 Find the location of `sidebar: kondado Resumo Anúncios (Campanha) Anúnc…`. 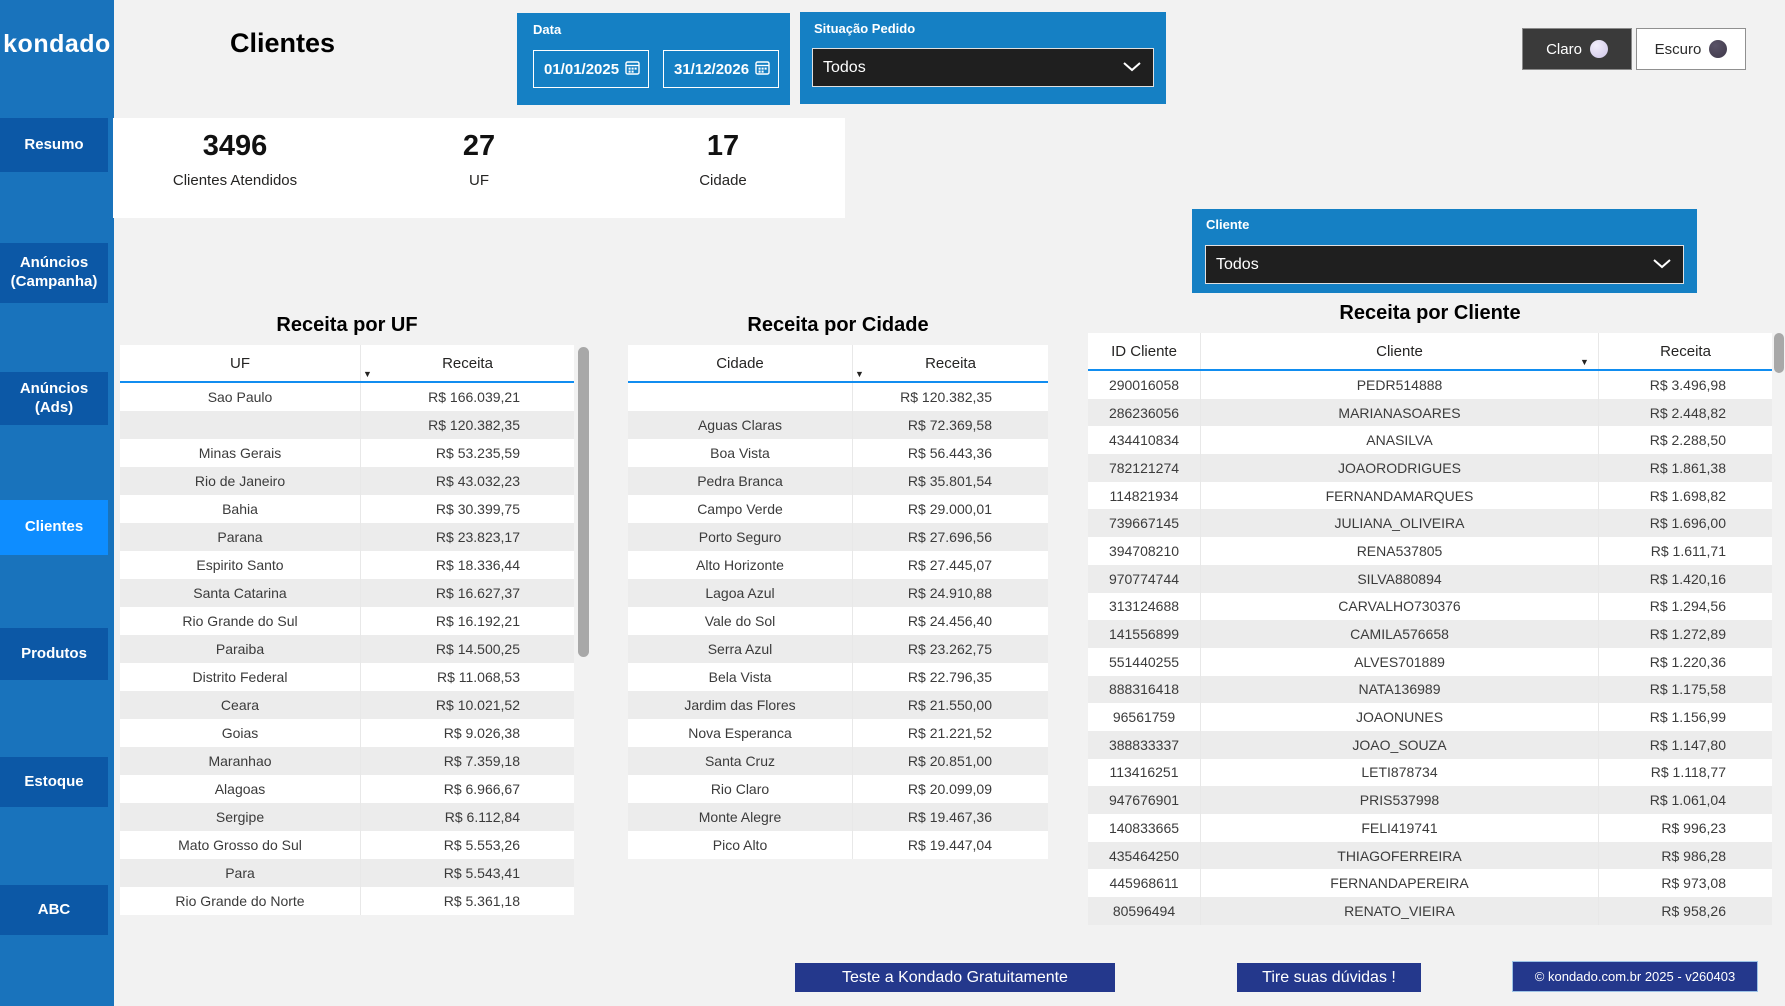

sidebar: kondado Resumo Anúncios (Campanha) Anúnc… is located at coordinates (57, 503).